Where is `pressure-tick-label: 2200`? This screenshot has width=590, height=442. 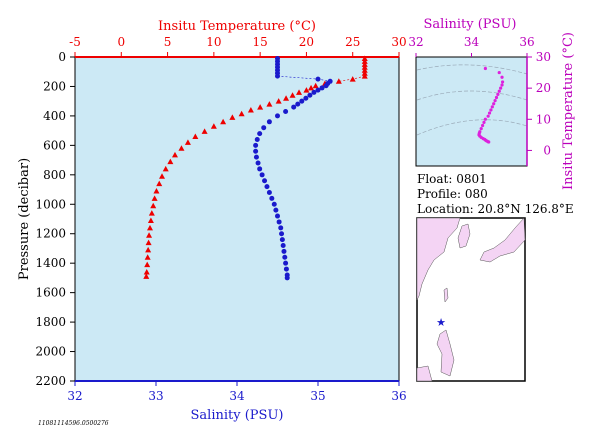
pressure-tick-label: 2200 is located at coordinates (50, 381).